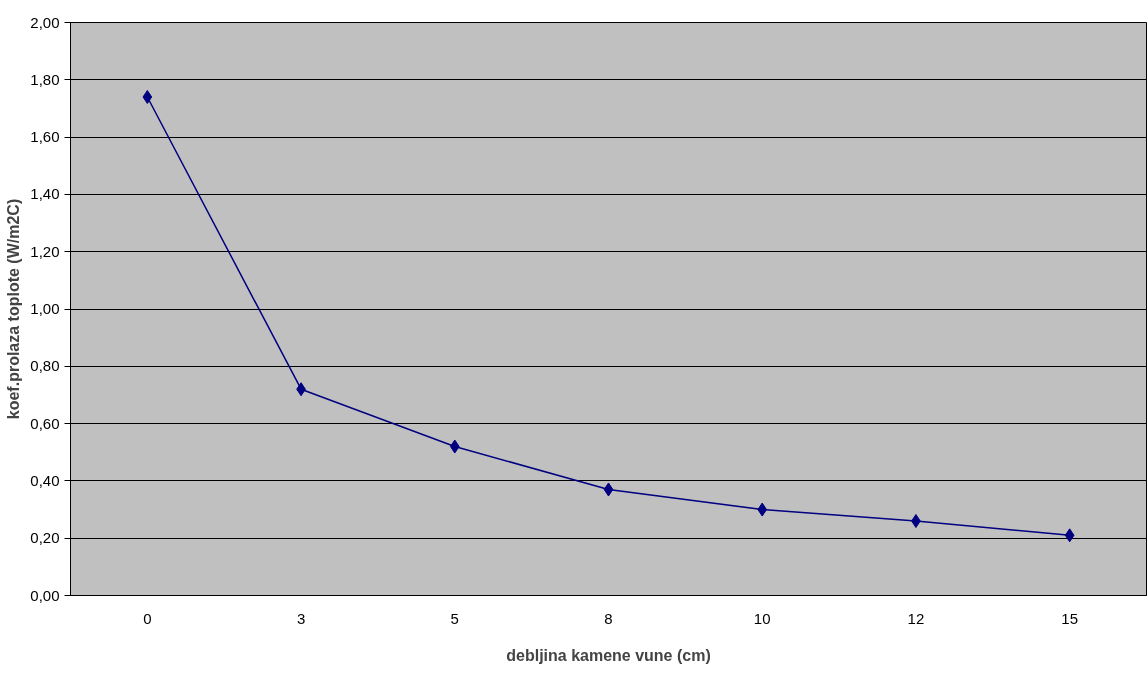  What do you see at coordinates (916, 618) in the screenshot?
I see `x-tick-label: 12` at bounding box center [916, 618].